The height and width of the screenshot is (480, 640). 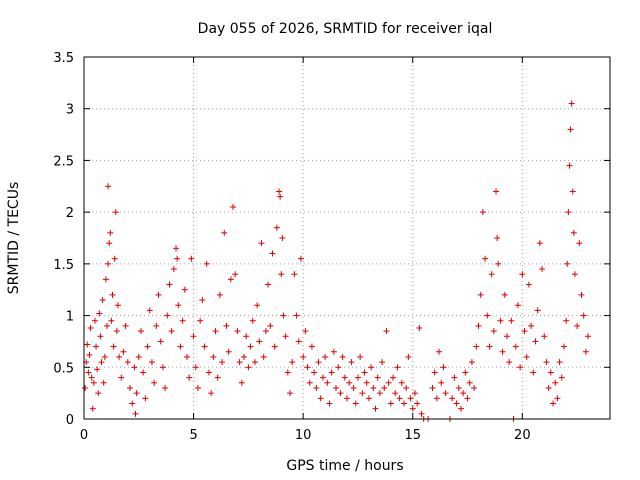 I want to click on x-tick-label: 5, so click(x=193, y=435).